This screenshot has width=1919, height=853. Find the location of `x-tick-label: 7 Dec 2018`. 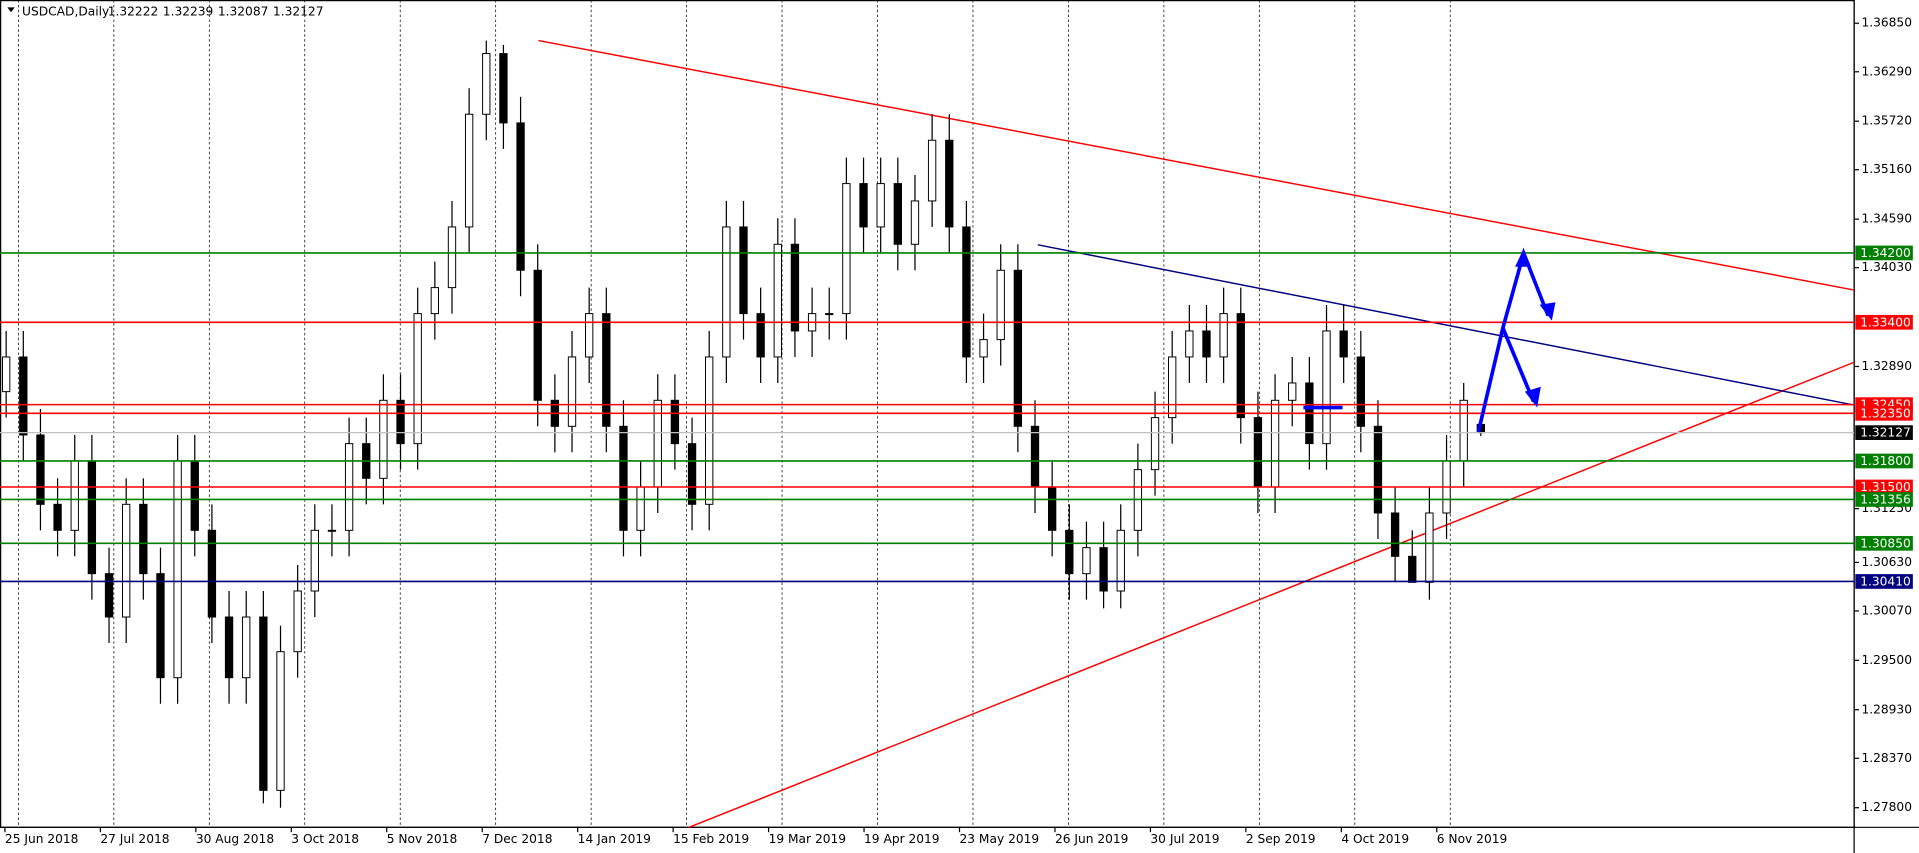

x-tick-label: 7 Dec 2018 is located at coordinates (517, 839).